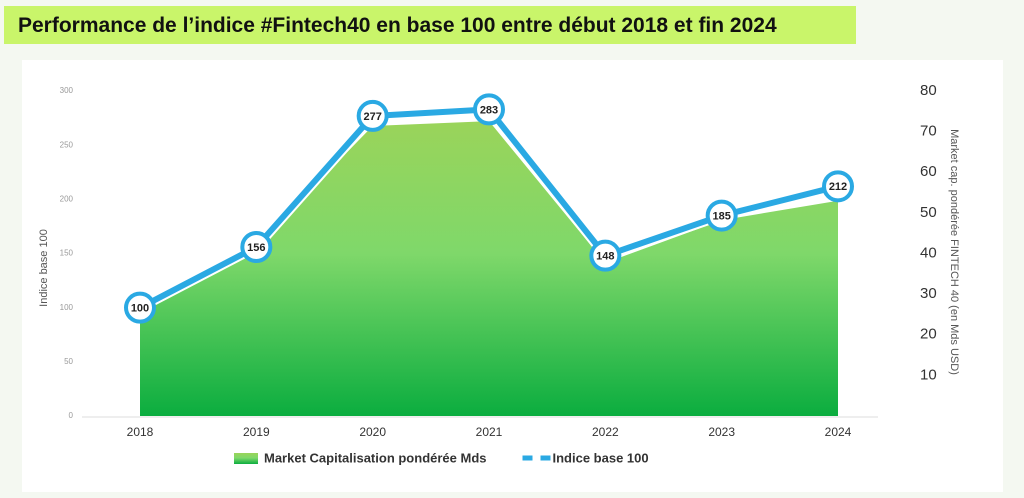 The width and height of the screenshot is (1024, 498). Describe the element at coordinates (928, 171) in the screenshot. I see `y2-tick-label: 60` at that location.